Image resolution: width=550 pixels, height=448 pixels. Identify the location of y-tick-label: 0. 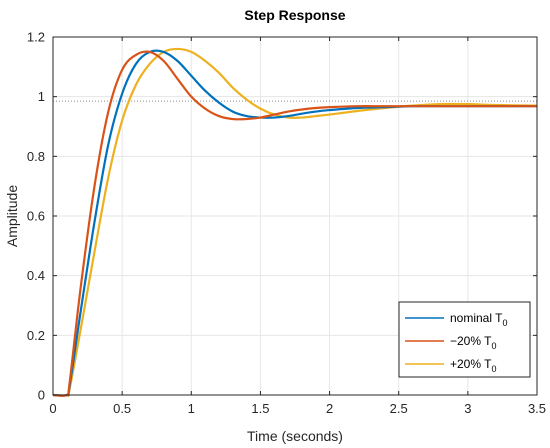
(41, 395).